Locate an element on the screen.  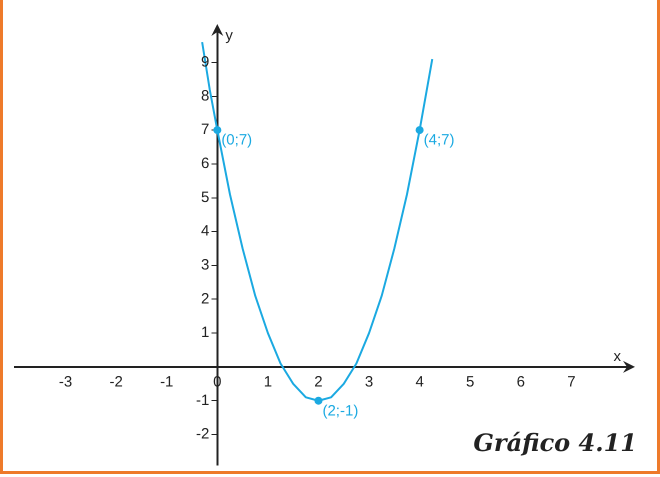
annotation: (4;7) is located at coordinates (439, 140).